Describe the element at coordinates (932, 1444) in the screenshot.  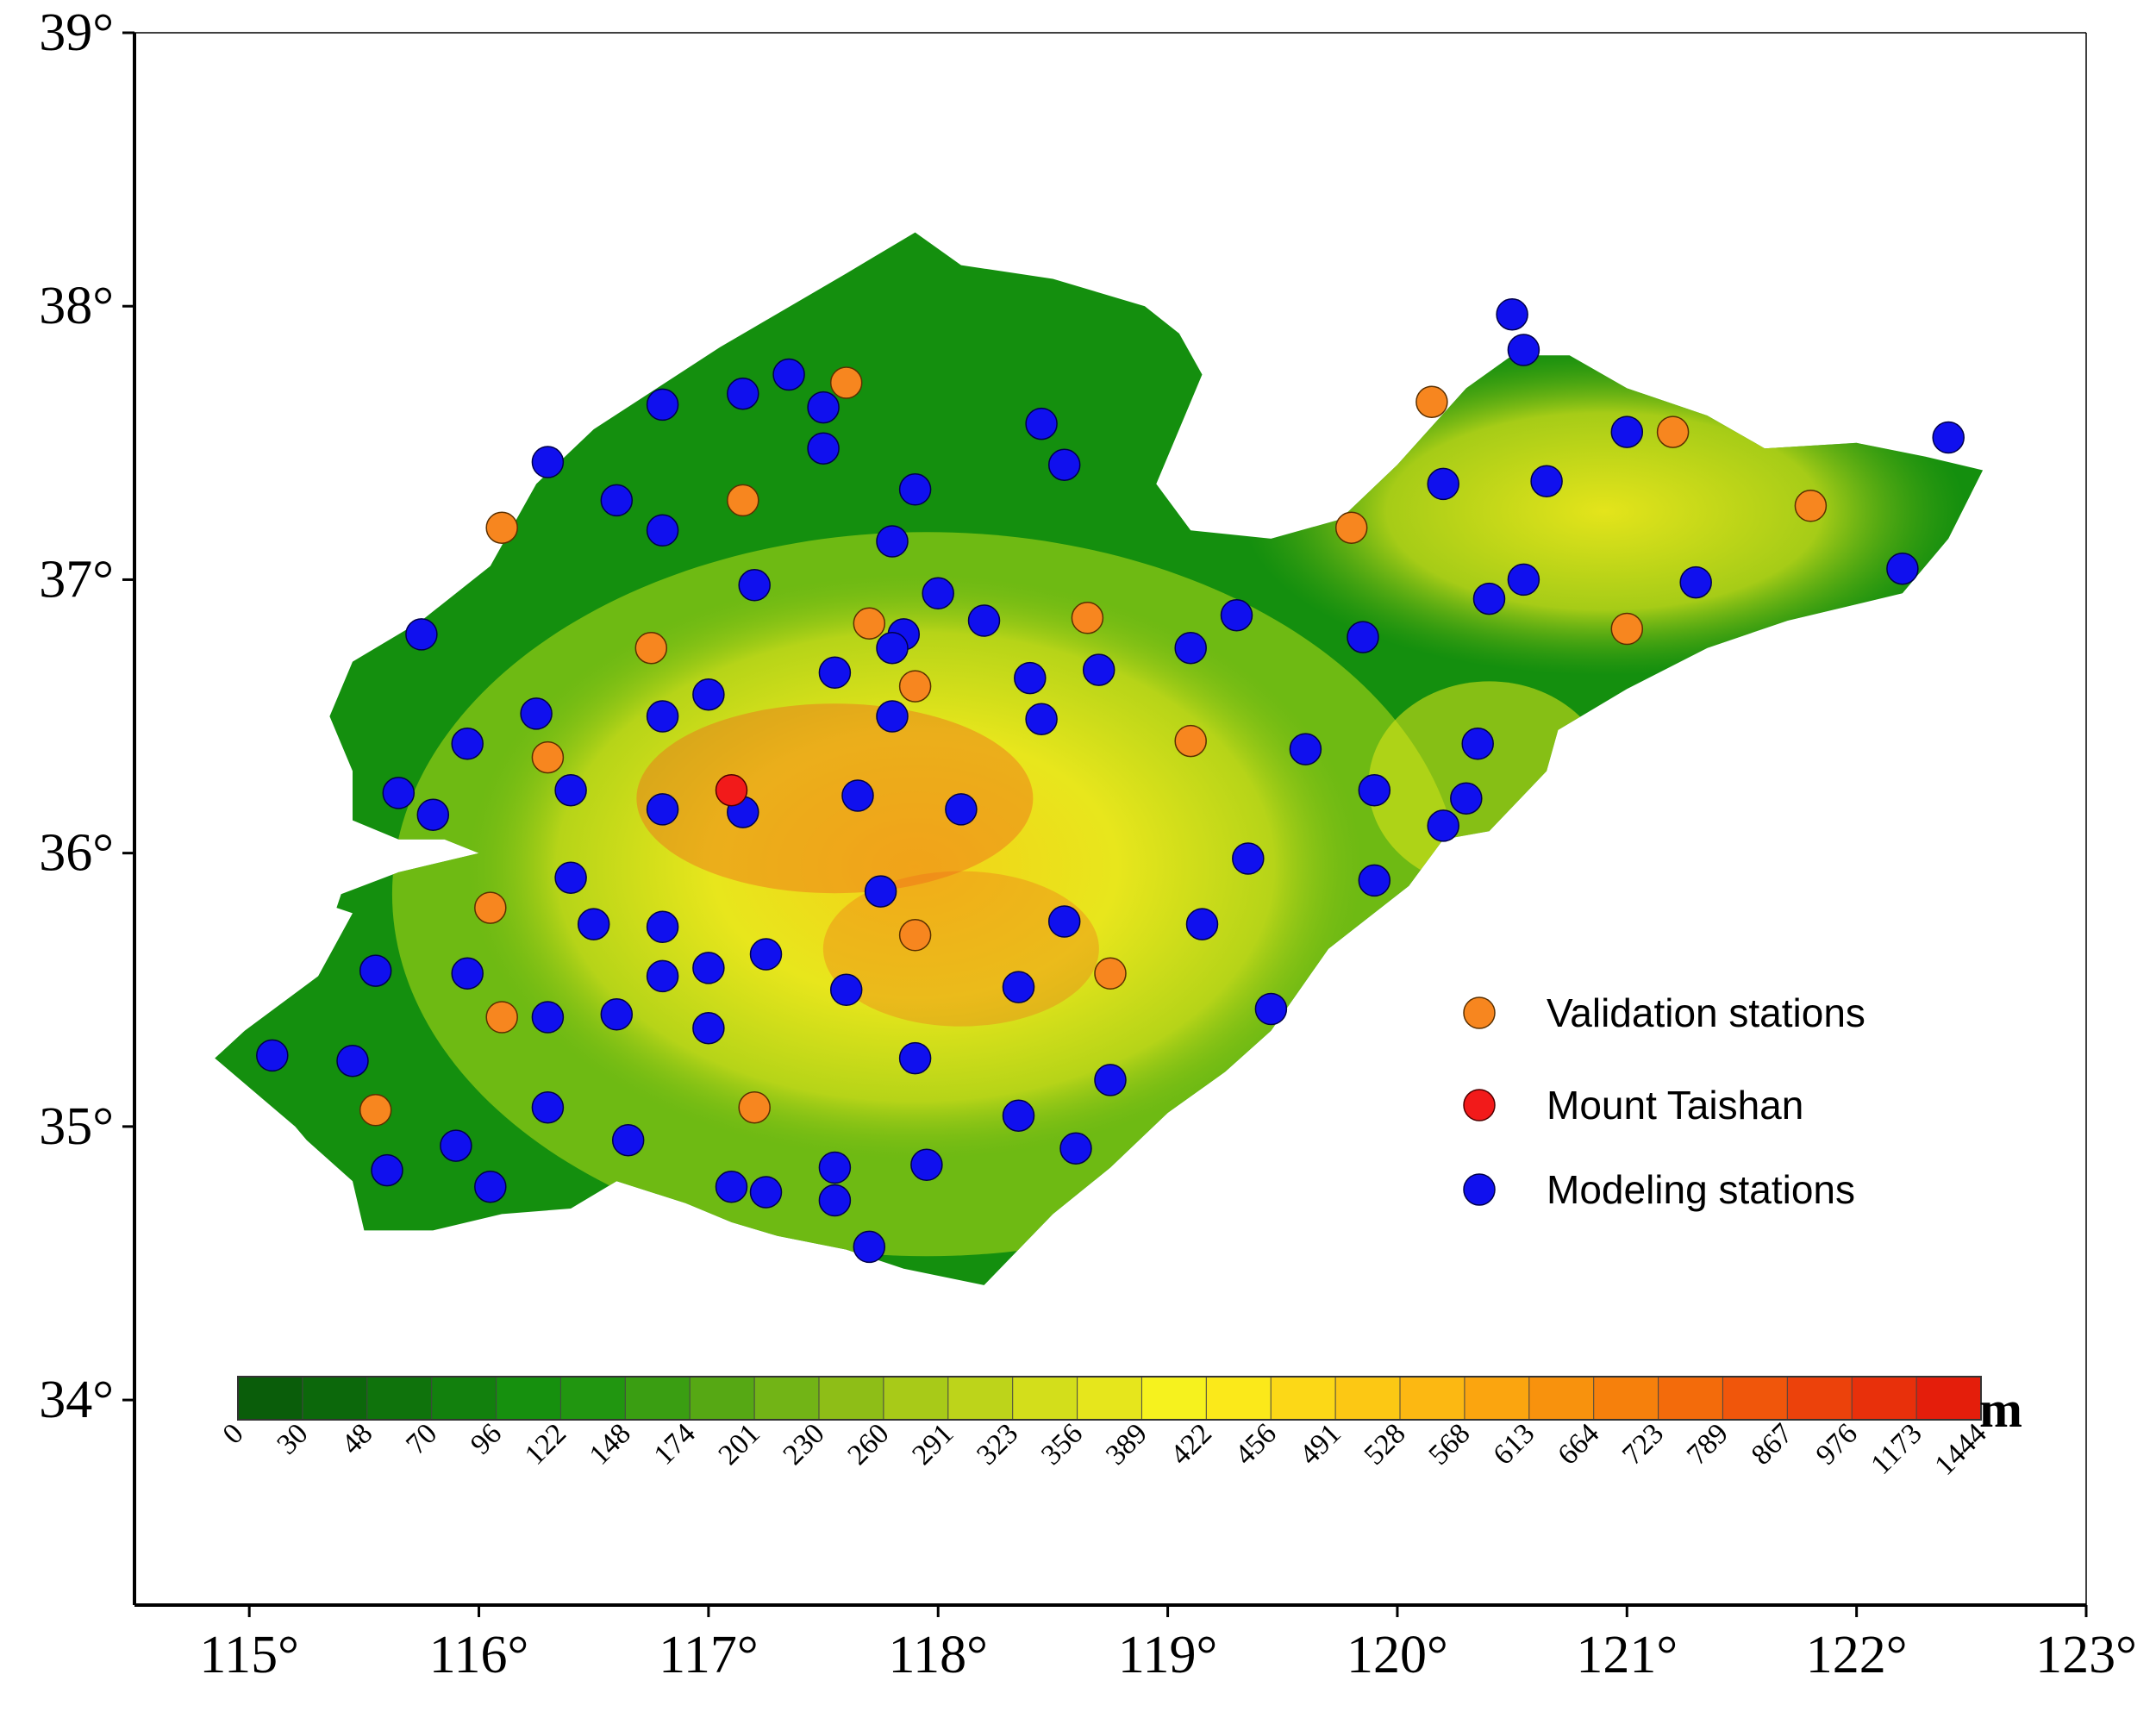
I see `colorbar-label: 291` at that location.